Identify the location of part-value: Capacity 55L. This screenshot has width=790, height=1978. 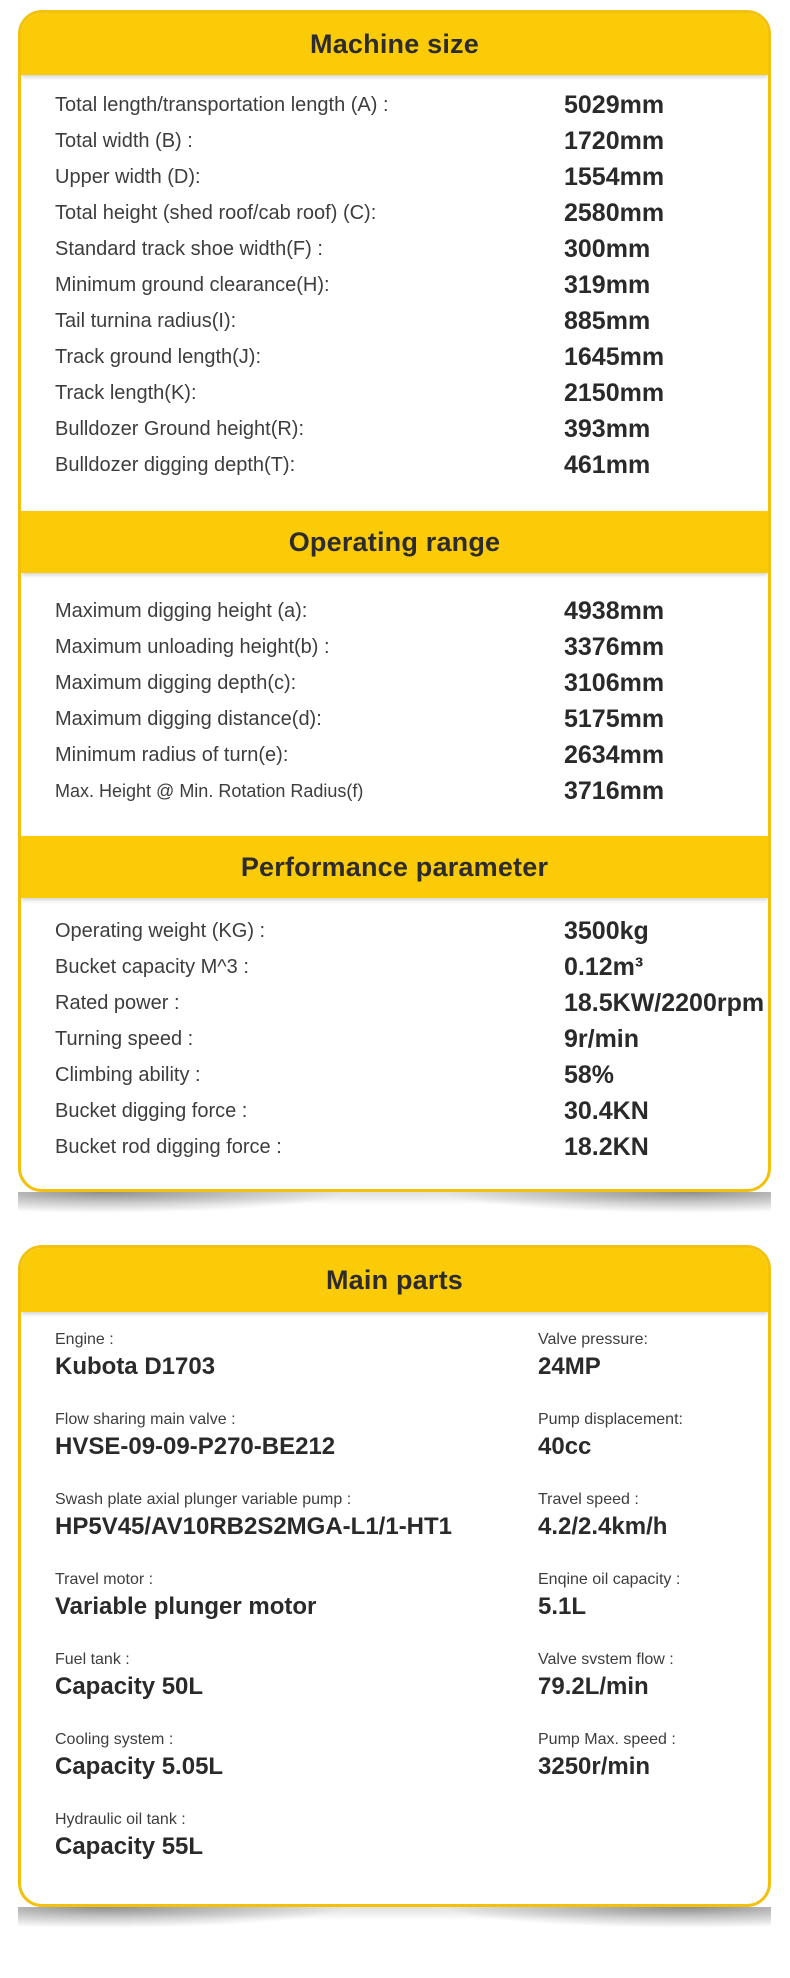
(129, 1846).